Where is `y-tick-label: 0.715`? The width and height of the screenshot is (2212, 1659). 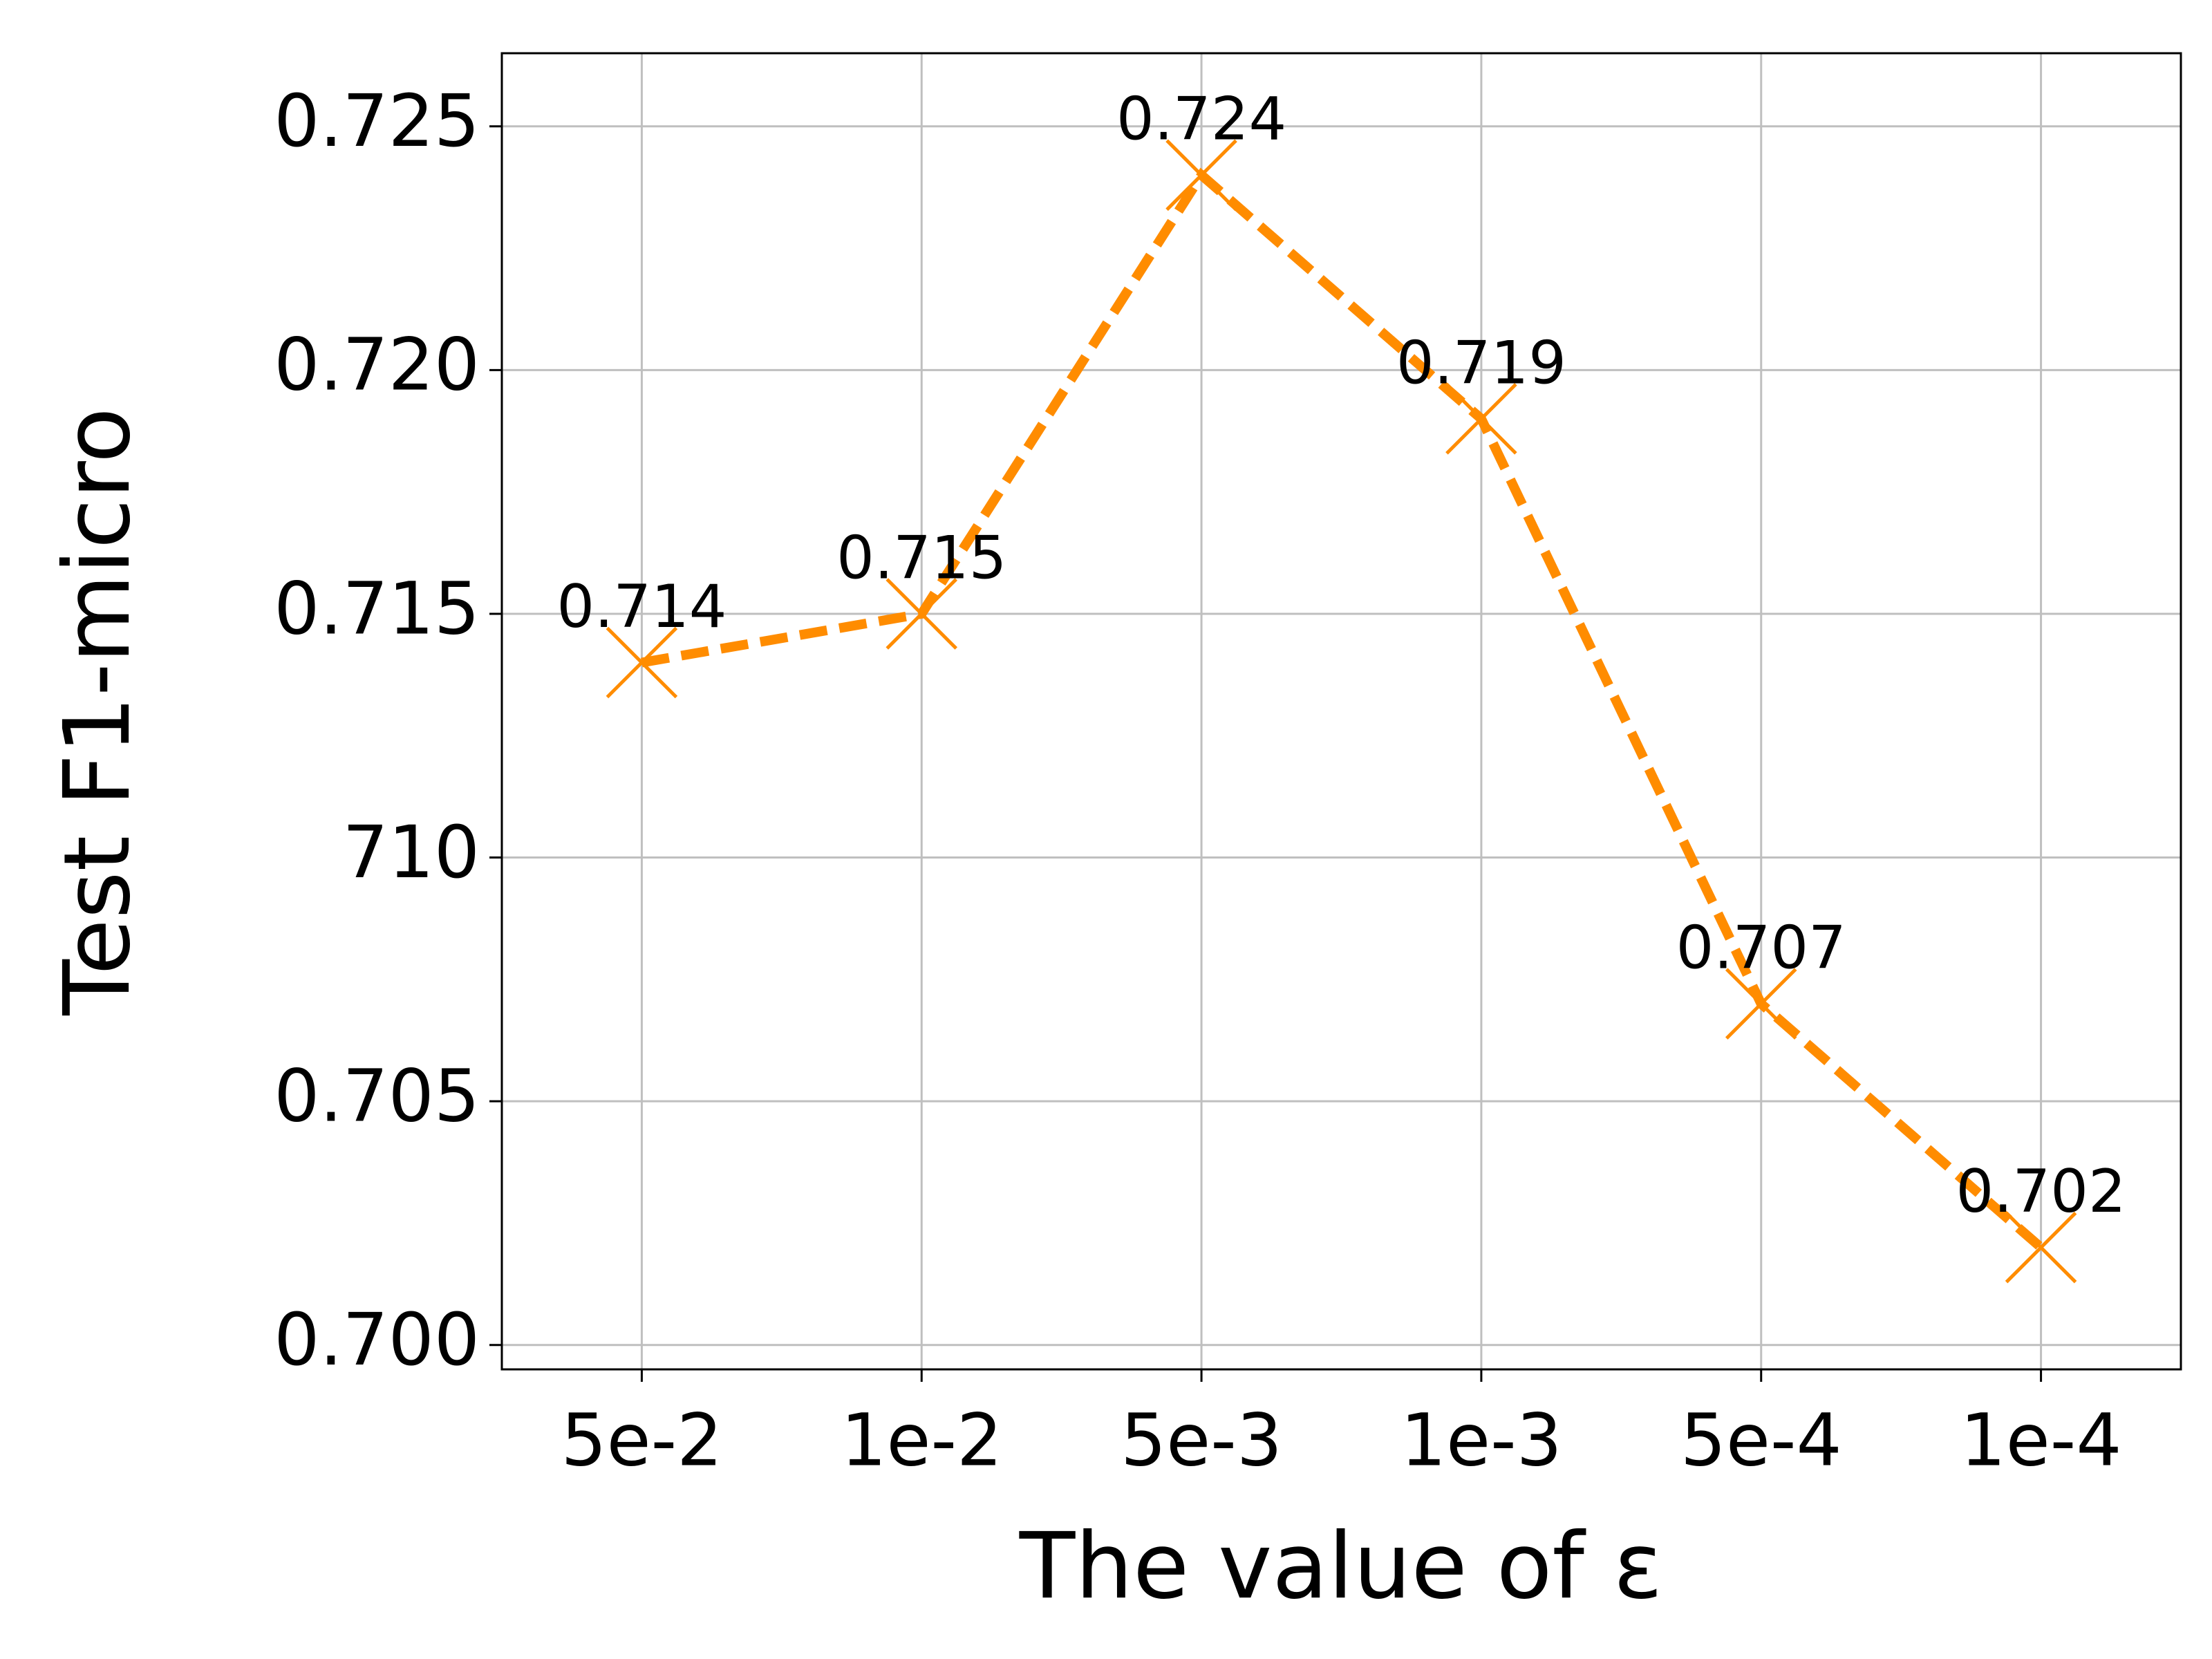 y-tick-label: 0.715 is located at coordinates (377, 608).